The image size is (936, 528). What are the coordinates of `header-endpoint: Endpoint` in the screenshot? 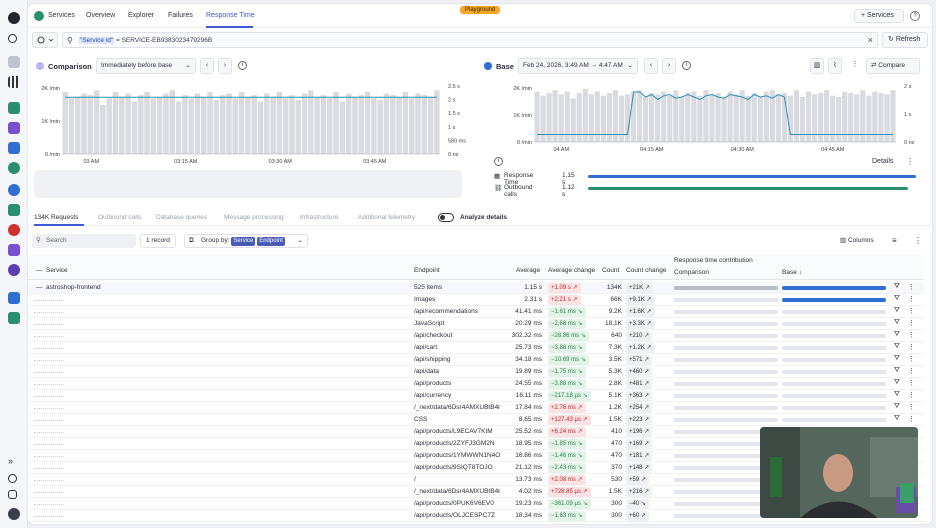 It's located at (427, 270).